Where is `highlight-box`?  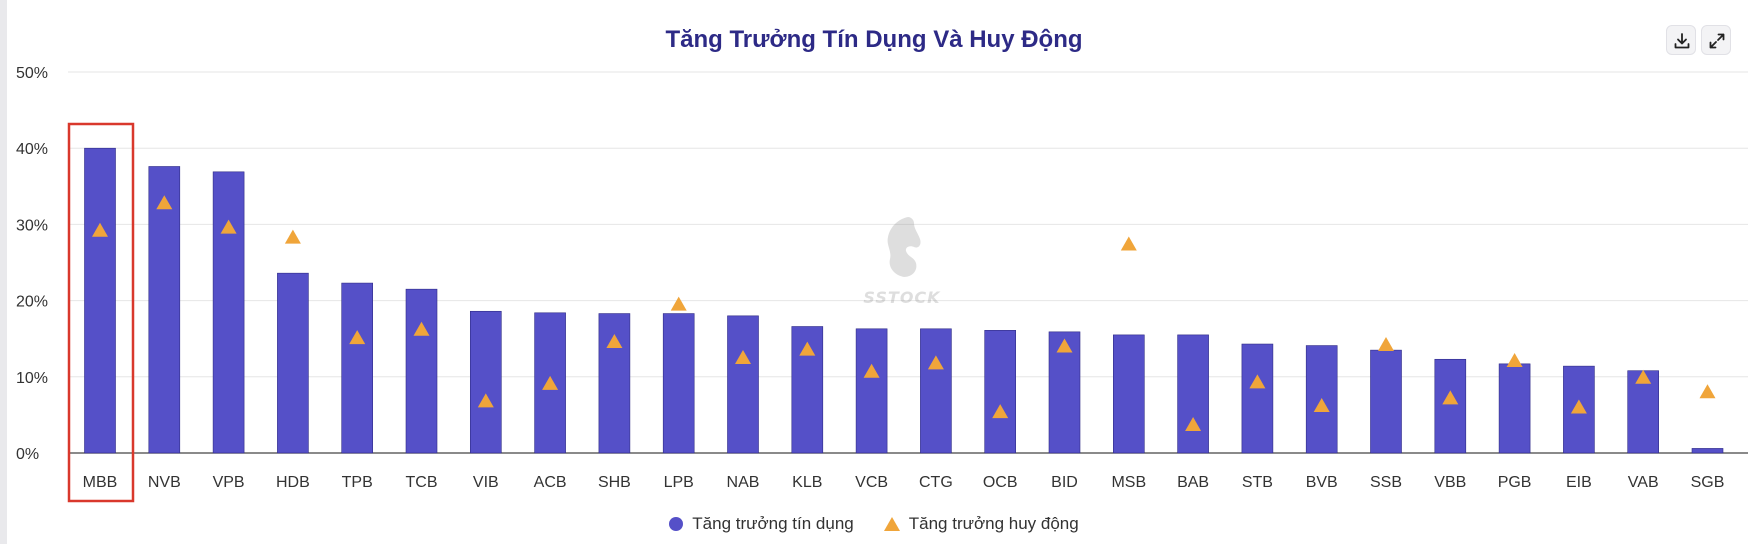 highlight-box is located at coordinates (101, 312).